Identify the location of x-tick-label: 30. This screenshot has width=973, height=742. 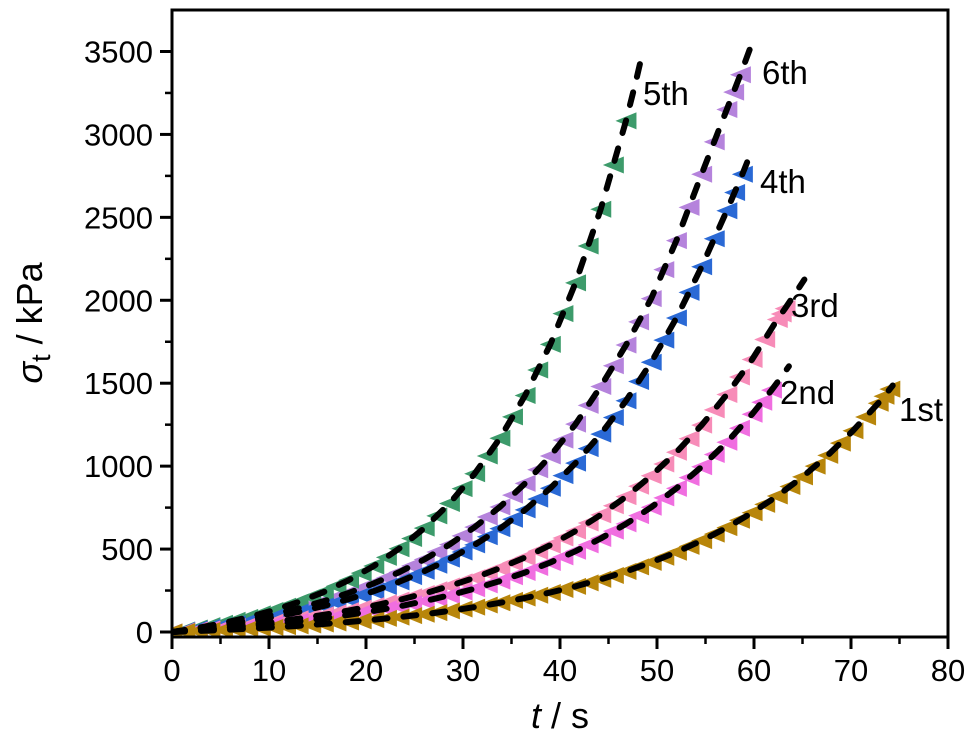
(463, 670).